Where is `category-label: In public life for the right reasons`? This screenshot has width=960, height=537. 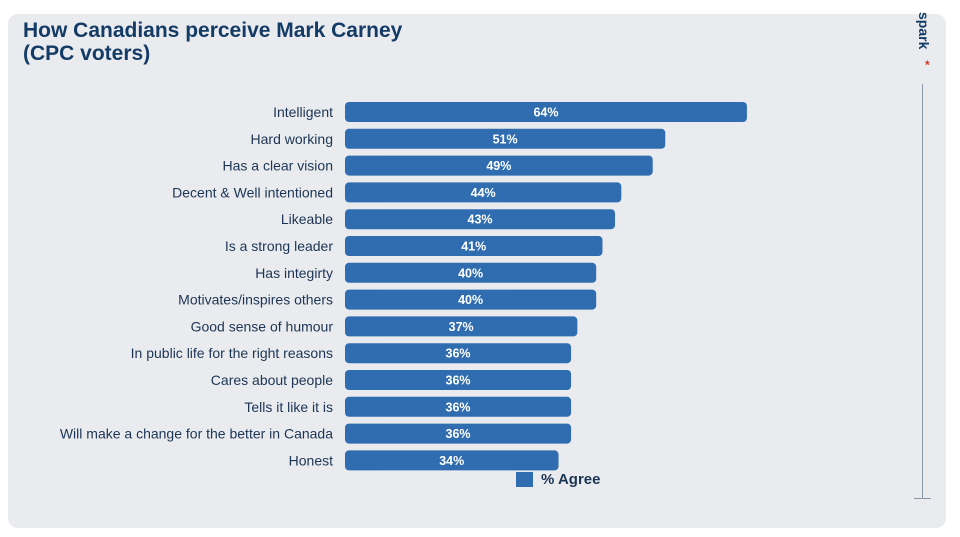 category-label: In public life for the right reasons is located at coordinates (232, 353).